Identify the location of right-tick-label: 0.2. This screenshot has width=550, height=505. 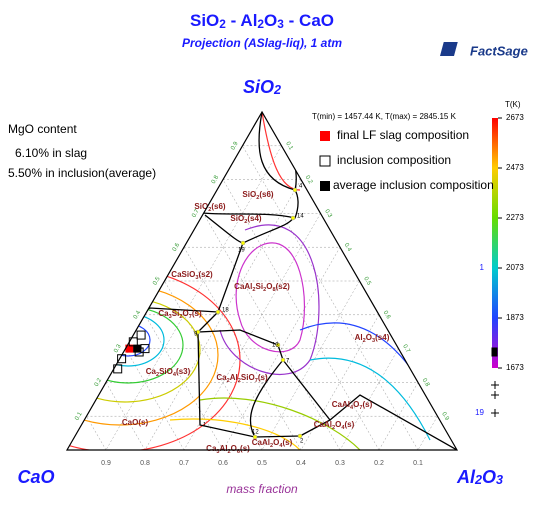
(309, 180).